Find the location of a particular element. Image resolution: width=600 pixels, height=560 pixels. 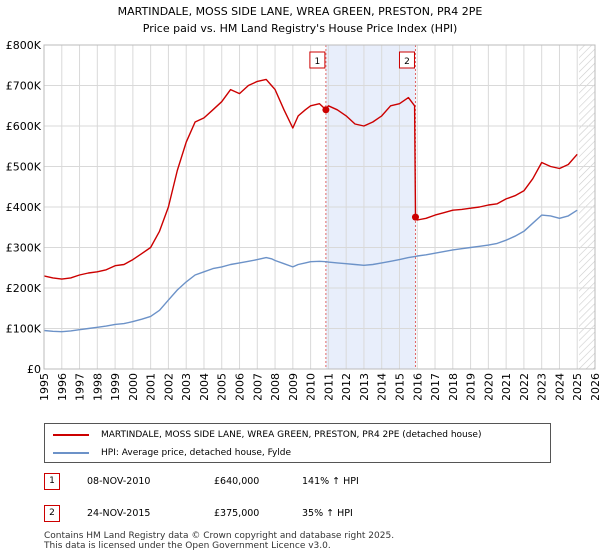

transaction-date: 24-NOV-2015 is located at coordinates (119, 513).